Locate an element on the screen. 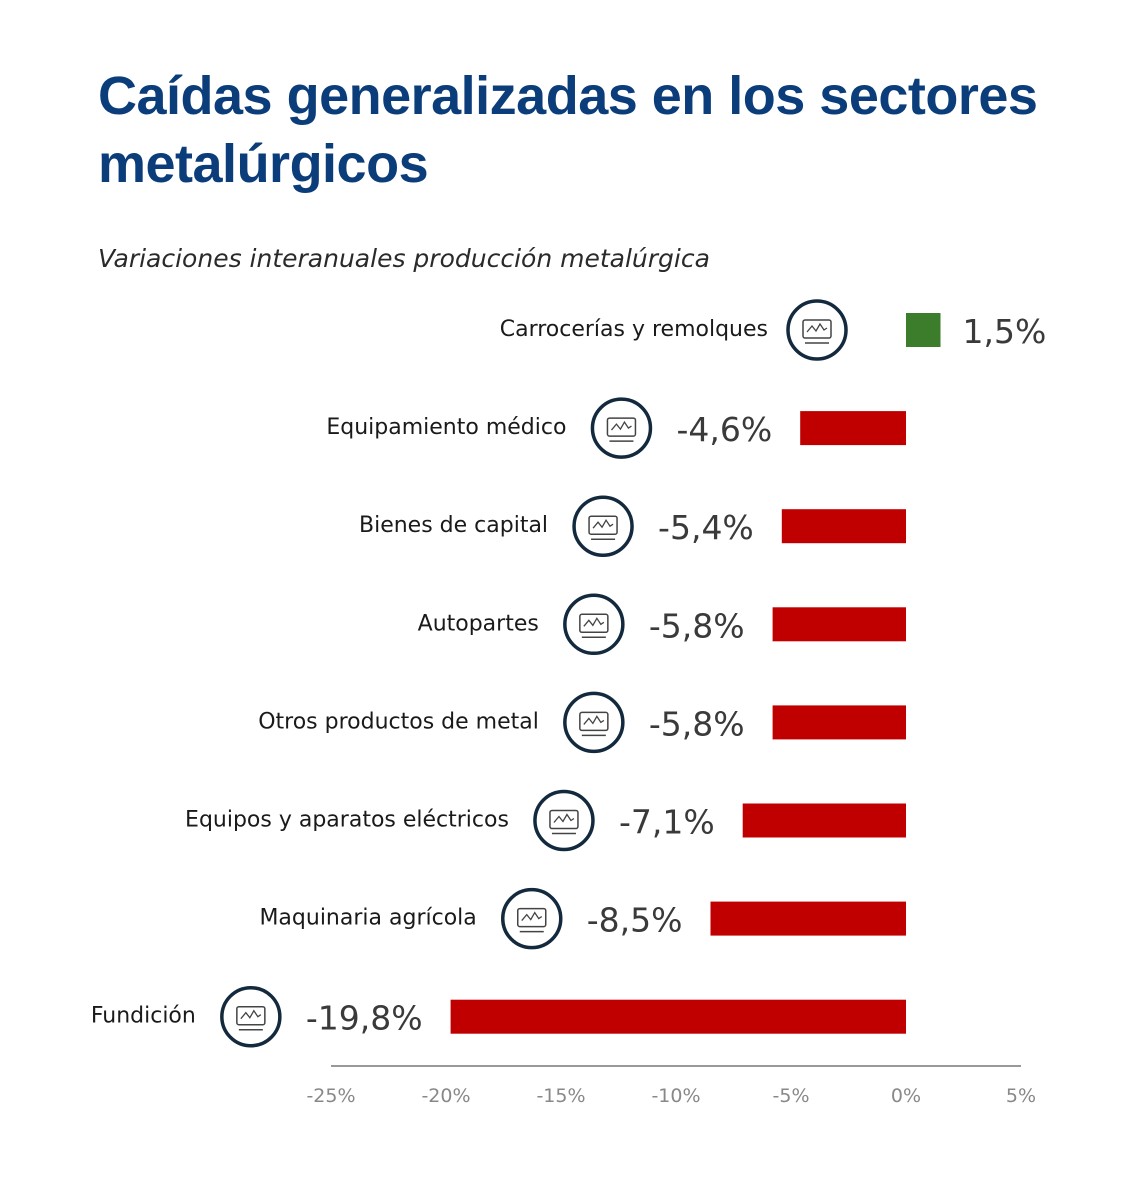  x-tick-label: -15% is located at coordinates (560, 1096).